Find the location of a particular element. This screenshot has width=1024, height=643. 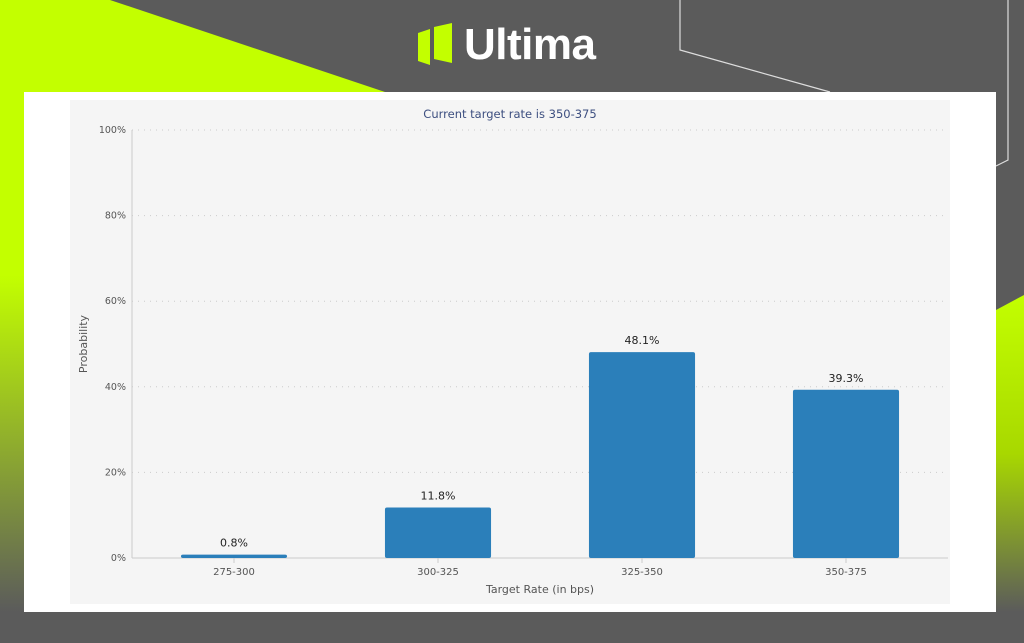

y-axis-title: Probability is located at coordinates (83, 343).